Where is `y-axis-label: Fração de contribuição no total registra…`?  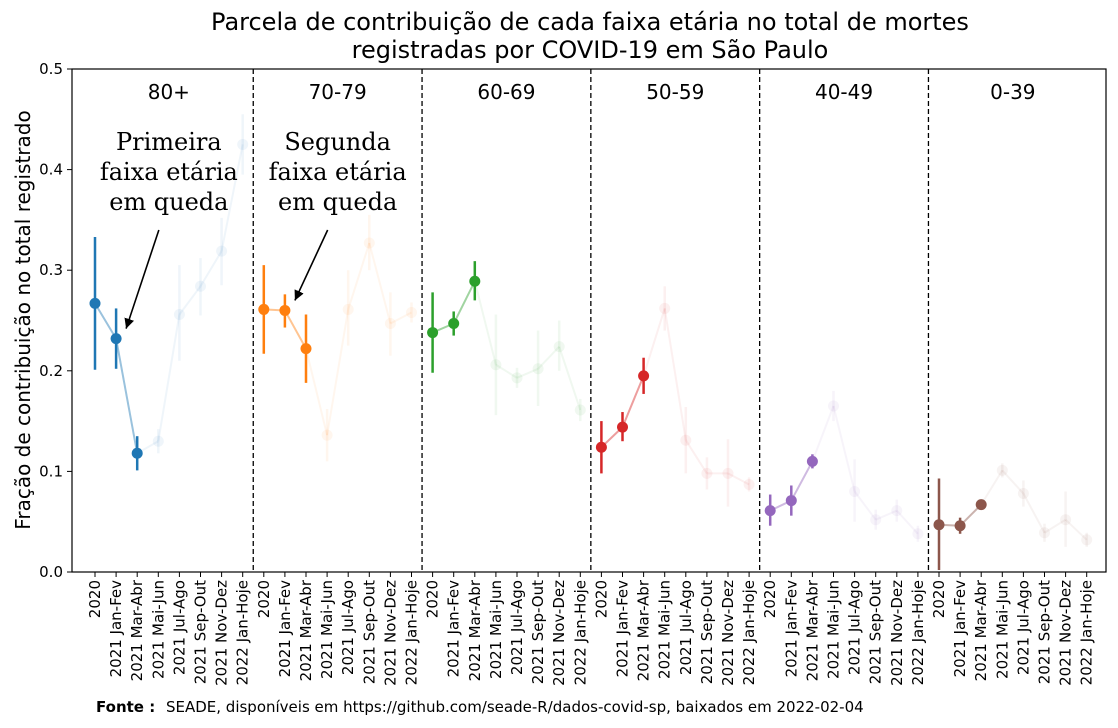 y-axis-label: Fração de contribuição no total registra… is located at coordinates (23, 319).